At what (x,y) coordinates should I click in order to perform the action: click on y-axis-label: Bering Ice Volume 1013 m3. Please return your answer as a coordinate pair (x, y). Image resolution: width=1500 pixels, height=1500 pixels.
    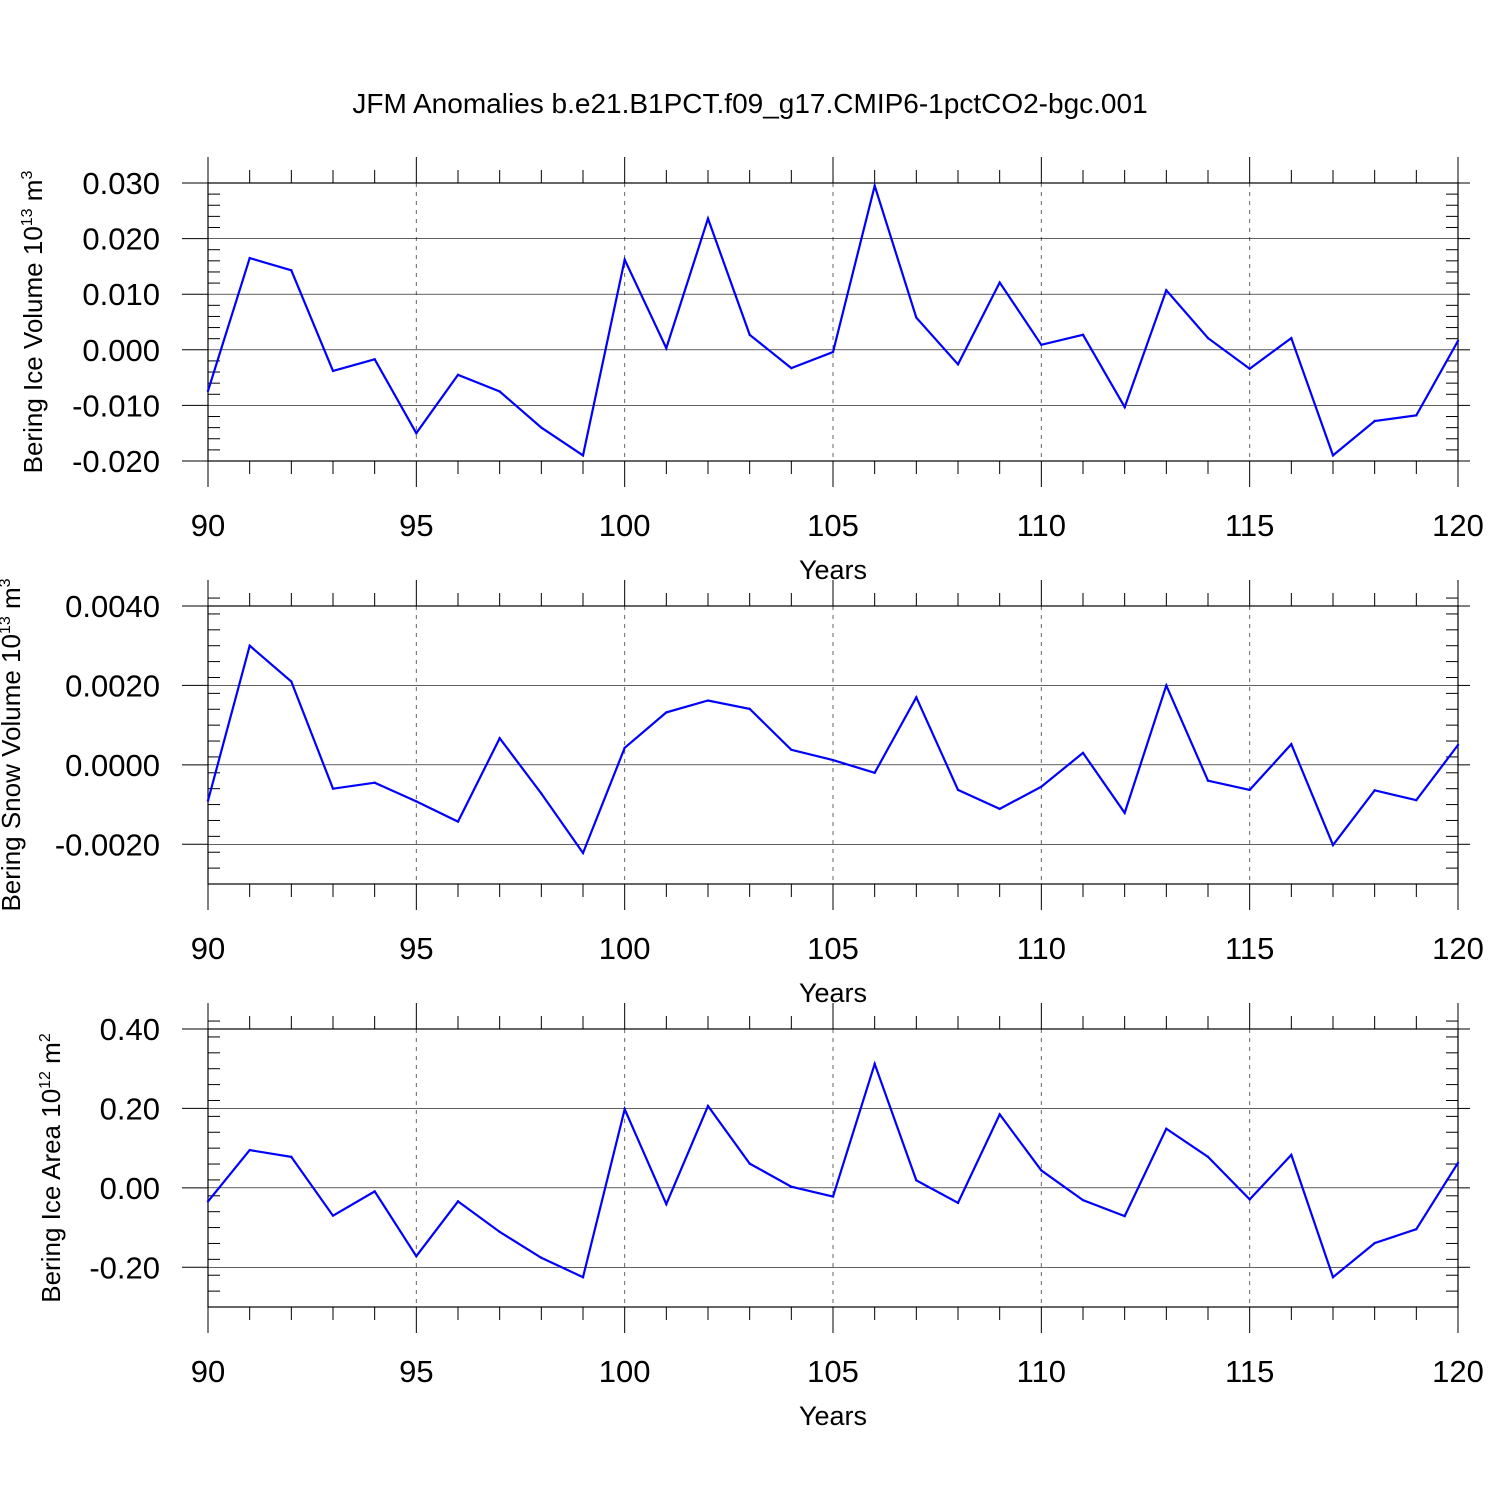
    Looking at the image, I should click on (33, 322).